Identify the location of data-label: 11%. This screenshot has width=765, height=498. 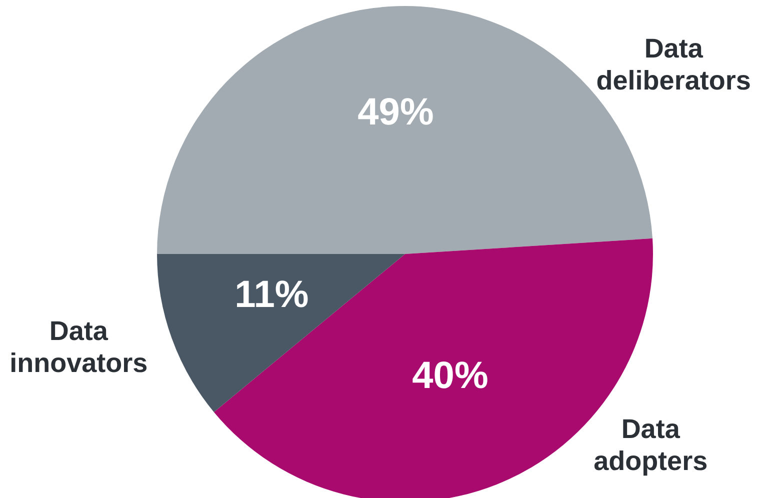
(271, 295).